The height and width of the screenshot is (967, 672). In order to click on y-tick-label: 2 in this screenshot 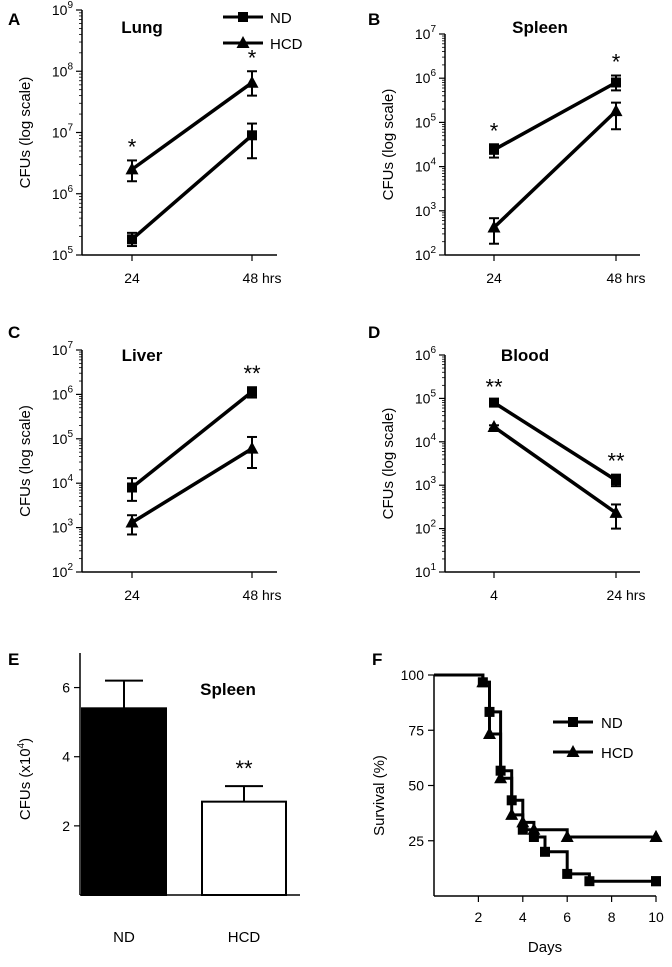, I will do `click(66, 826)`.